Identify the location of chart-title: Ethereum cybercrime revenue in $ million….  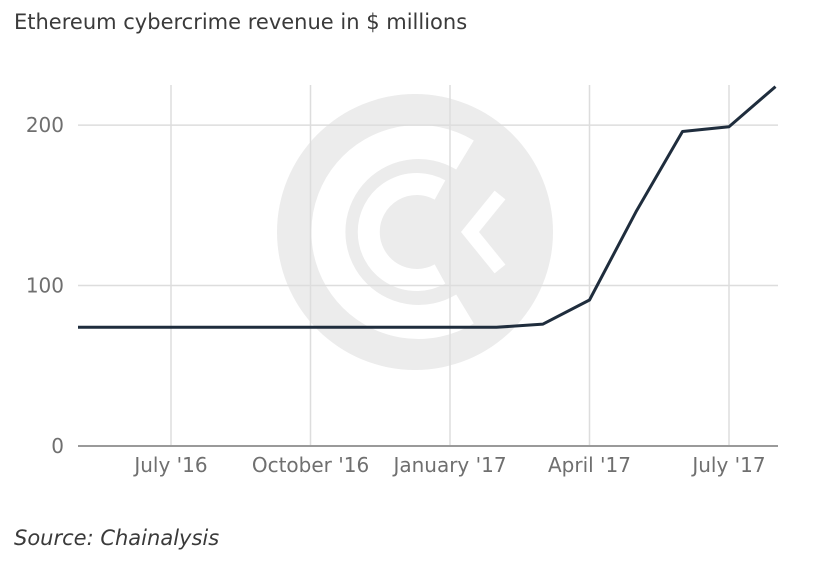
(241, 22).